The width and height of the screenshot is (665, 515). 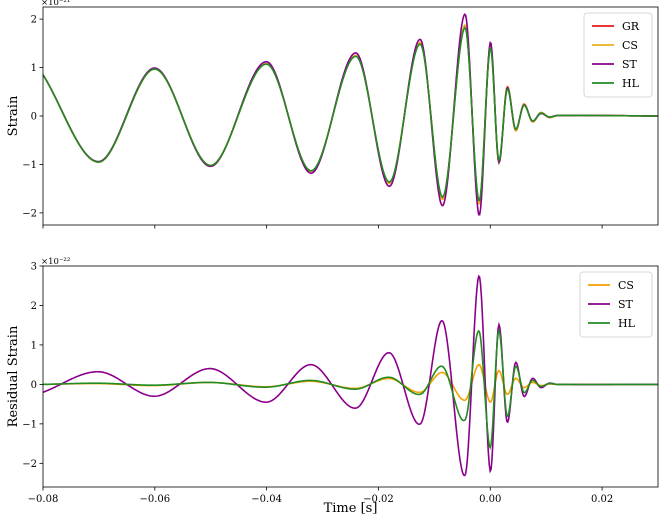 What do you see at coordinates (266, 499) in the screenshot?
I see `x-tick-label: −0.04` at bounding box center [266, 499].